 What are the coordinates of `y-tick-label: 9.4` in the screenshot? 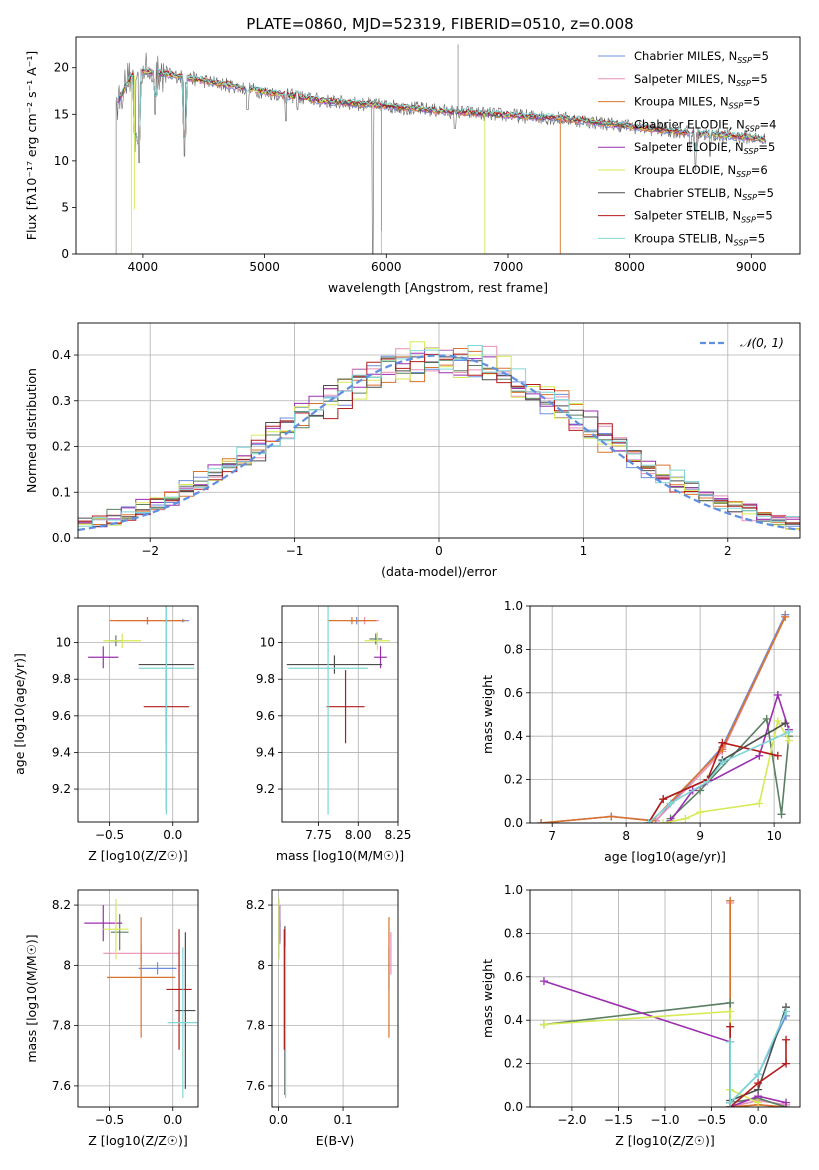 It's located at (265, 752).